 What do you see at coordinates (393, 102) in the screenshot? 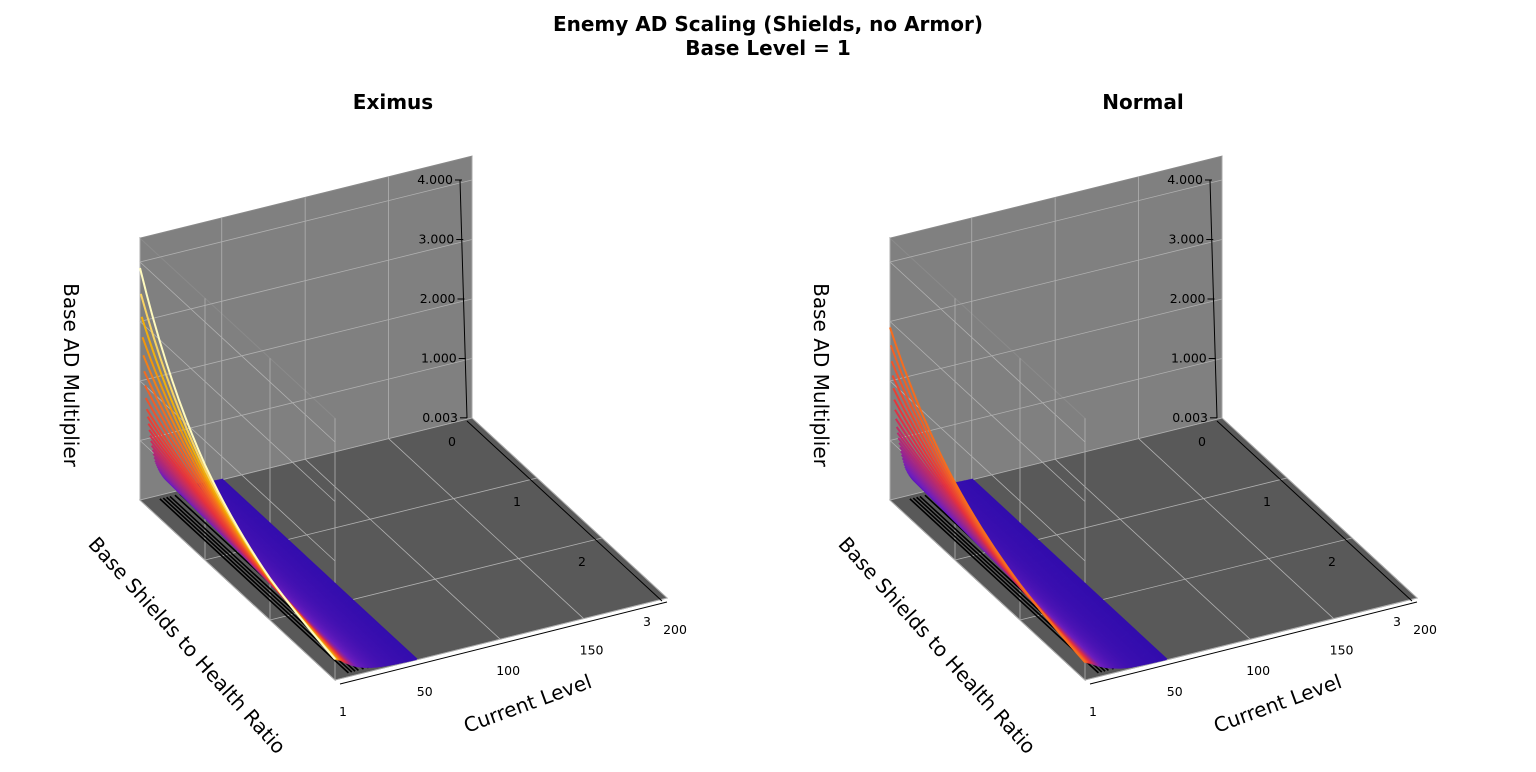
I see `panel-title: Eximus` at bounding box center [393, 102].